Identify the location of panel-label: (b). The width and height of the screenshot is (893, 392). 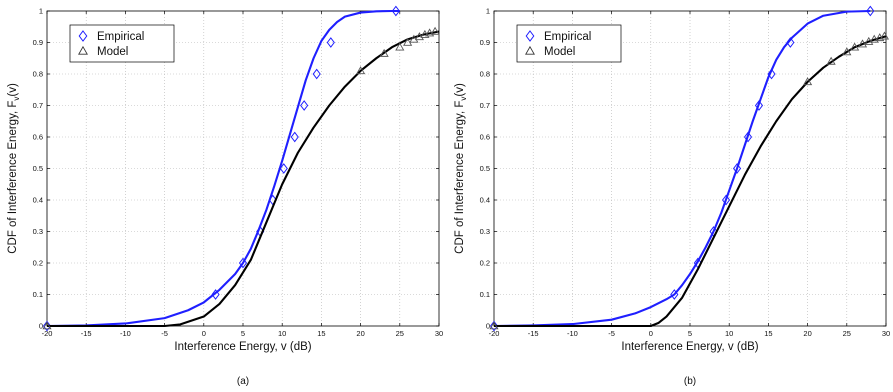
(690, 381).